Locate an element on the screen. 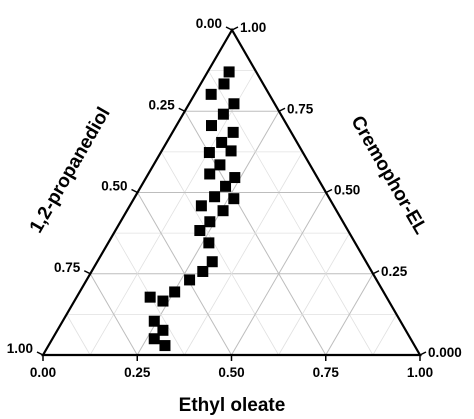 The height and width of the screenshot is (419, 474). tick-label: 0.000 is located at coordinates (445, 352).